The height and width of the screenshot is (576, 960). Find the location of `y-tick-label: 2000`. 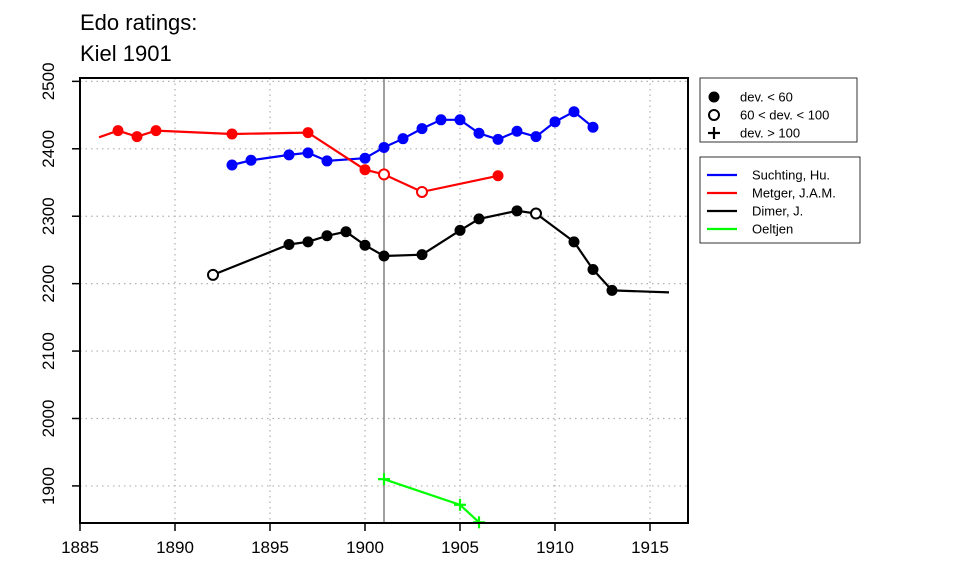

y-tick-label: 2000 is located at coordinates (48, 419).